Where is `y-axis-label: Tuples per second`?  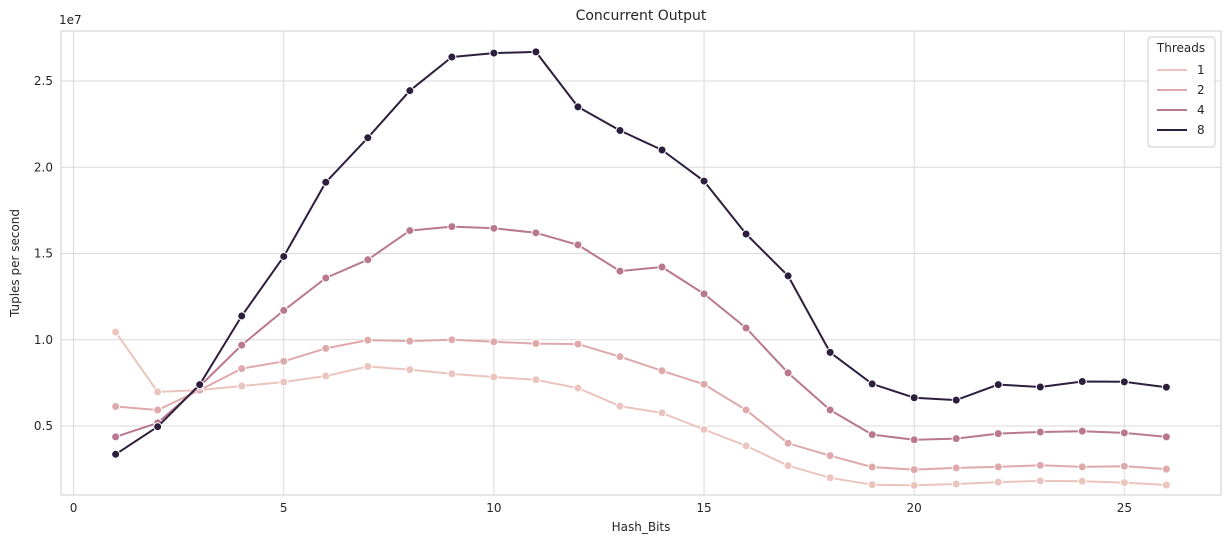
y-axis-label: Tuples per second is located at coordinates (15, 263).